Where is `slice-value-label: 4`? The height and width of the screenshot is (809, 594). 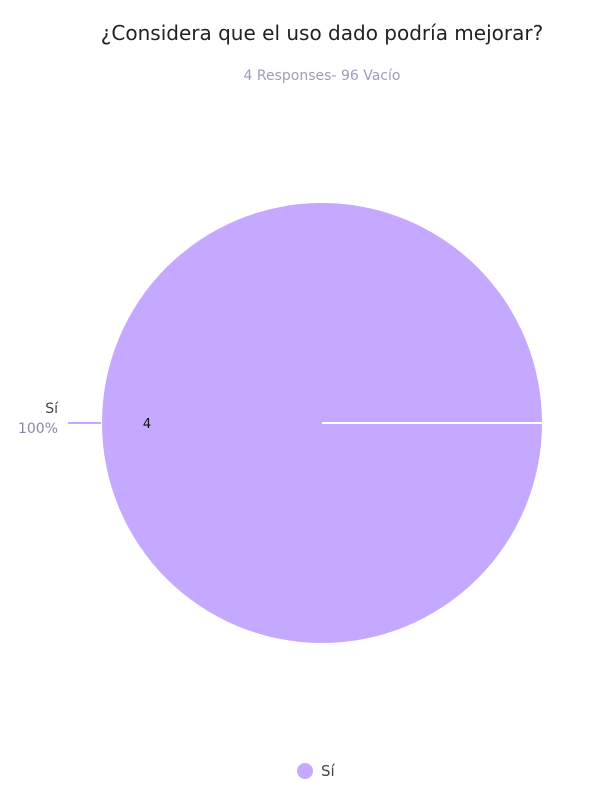 slice-value-label: 4 is located at coordinates (147, 424).